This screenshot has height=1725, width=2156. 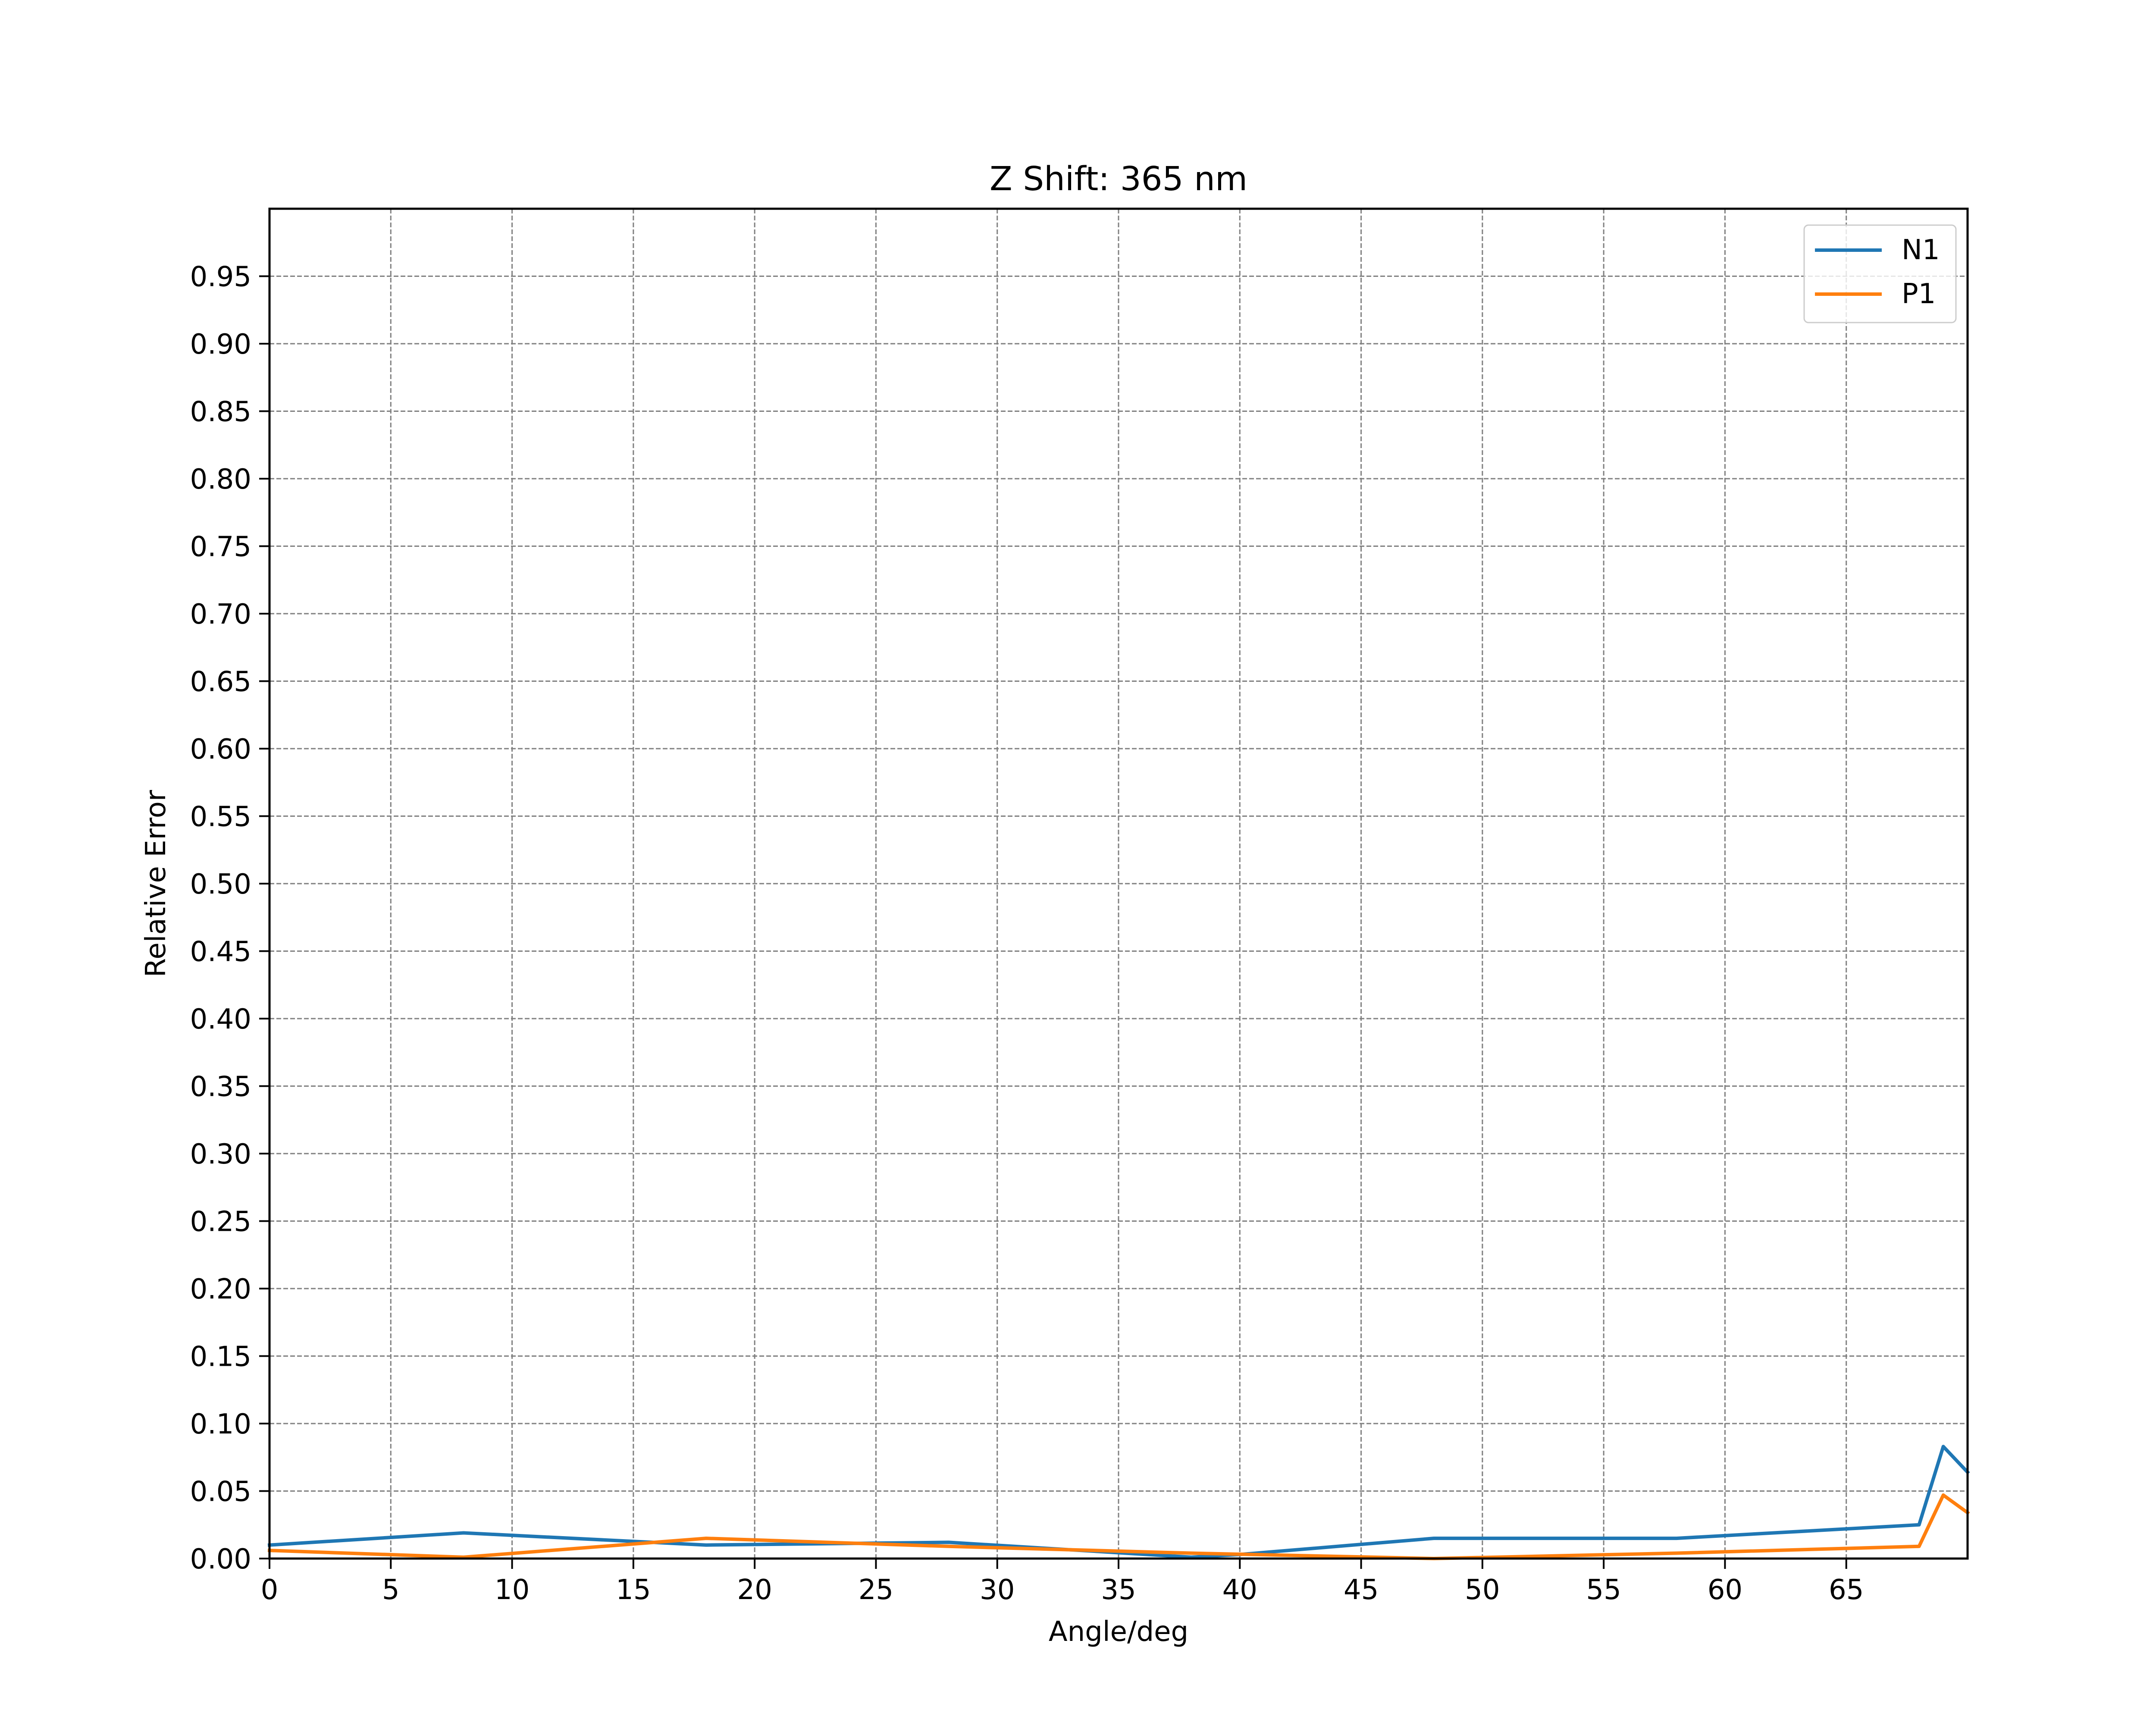 I want to click on y-tick-label: 0.55, so click(x=221, y=817).